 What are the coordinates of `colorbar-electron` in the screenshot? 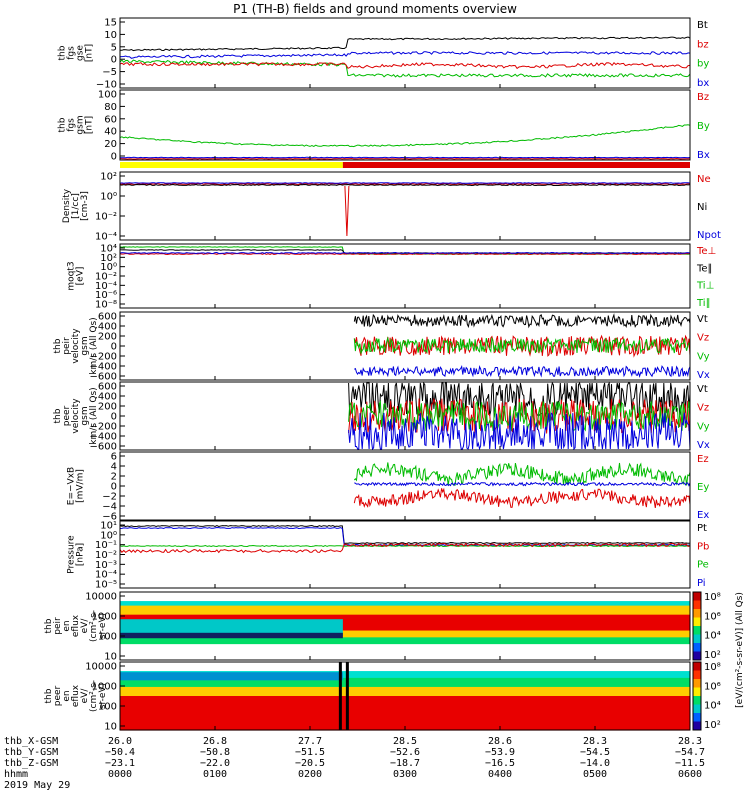 It's located at (697, 717).